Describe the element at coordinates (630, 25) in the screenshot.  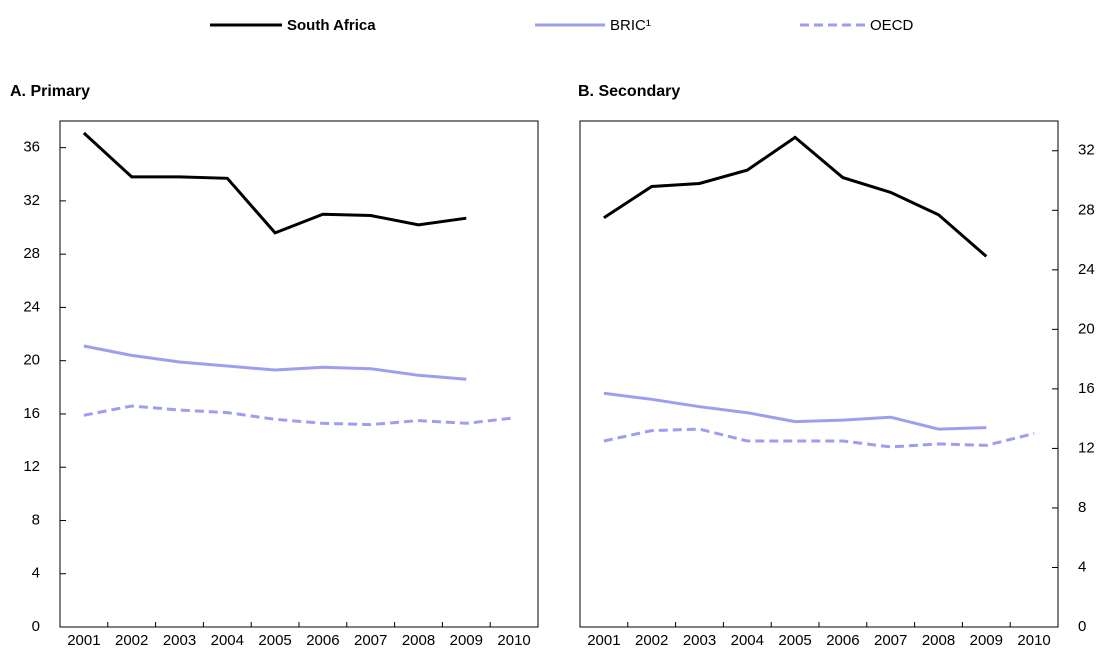
I see `legend-label: BRIC¹` at that location.